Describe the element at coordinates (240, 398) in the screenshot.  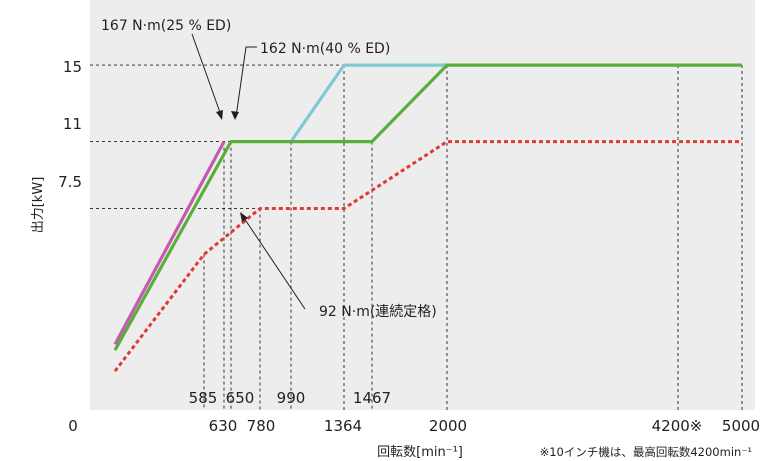
I see `x-tick-650: 650` at that location.